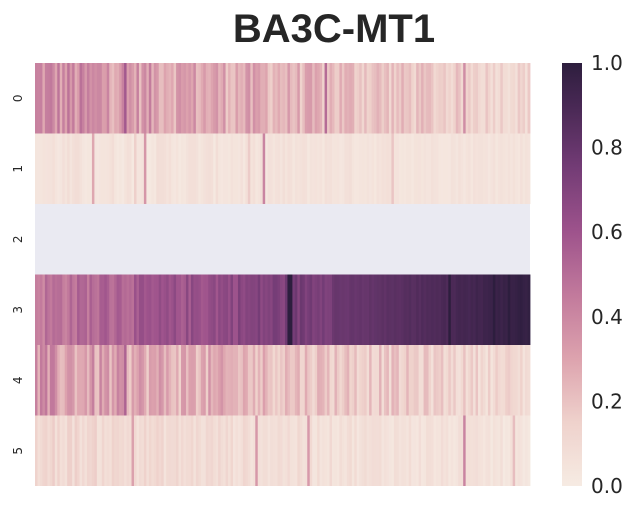  I want to click on chart-title: BA3C-MT1, so click(334, 29).